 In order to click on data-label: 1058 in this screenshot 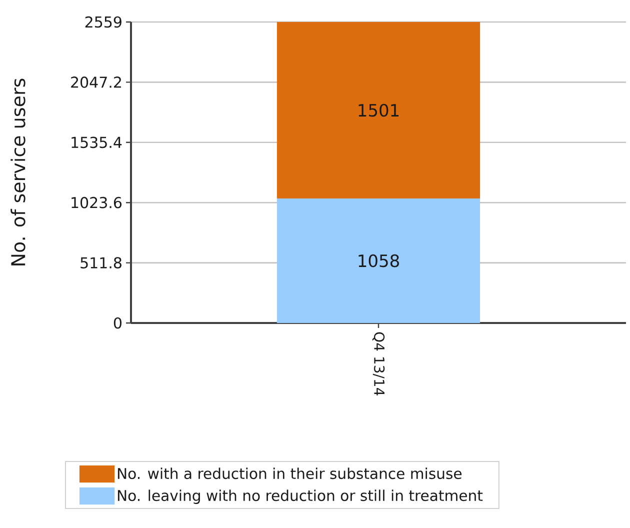, I will do `click(378, 261)`.